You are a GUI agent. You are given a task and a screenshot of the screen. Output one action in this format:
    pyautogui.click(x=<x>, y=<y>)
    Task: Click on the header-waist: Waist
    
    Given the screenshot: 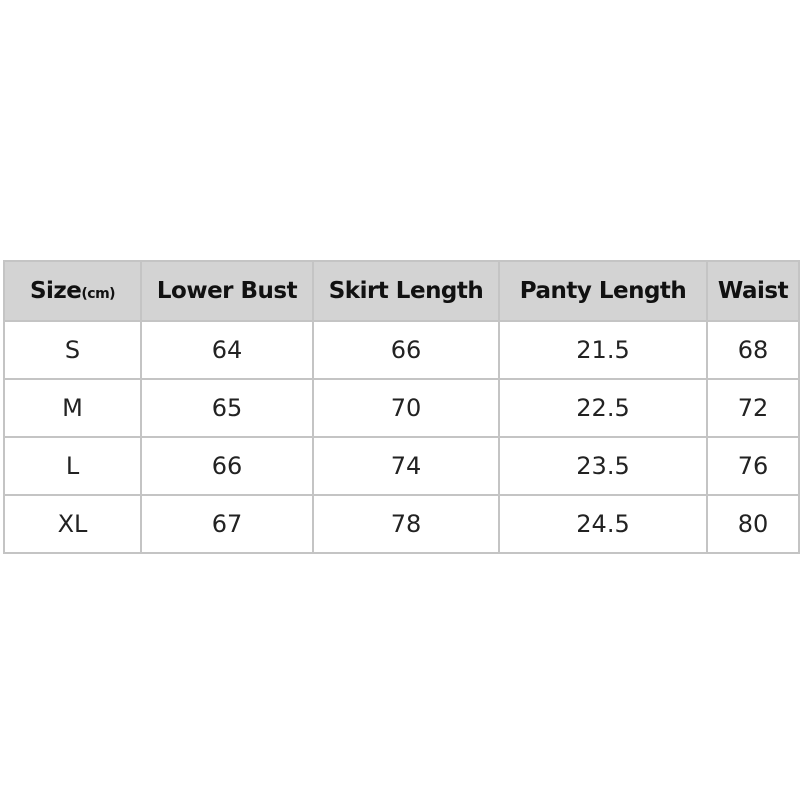 What is the action you would take?
    pyautogui.click(x=753, y=291)
    